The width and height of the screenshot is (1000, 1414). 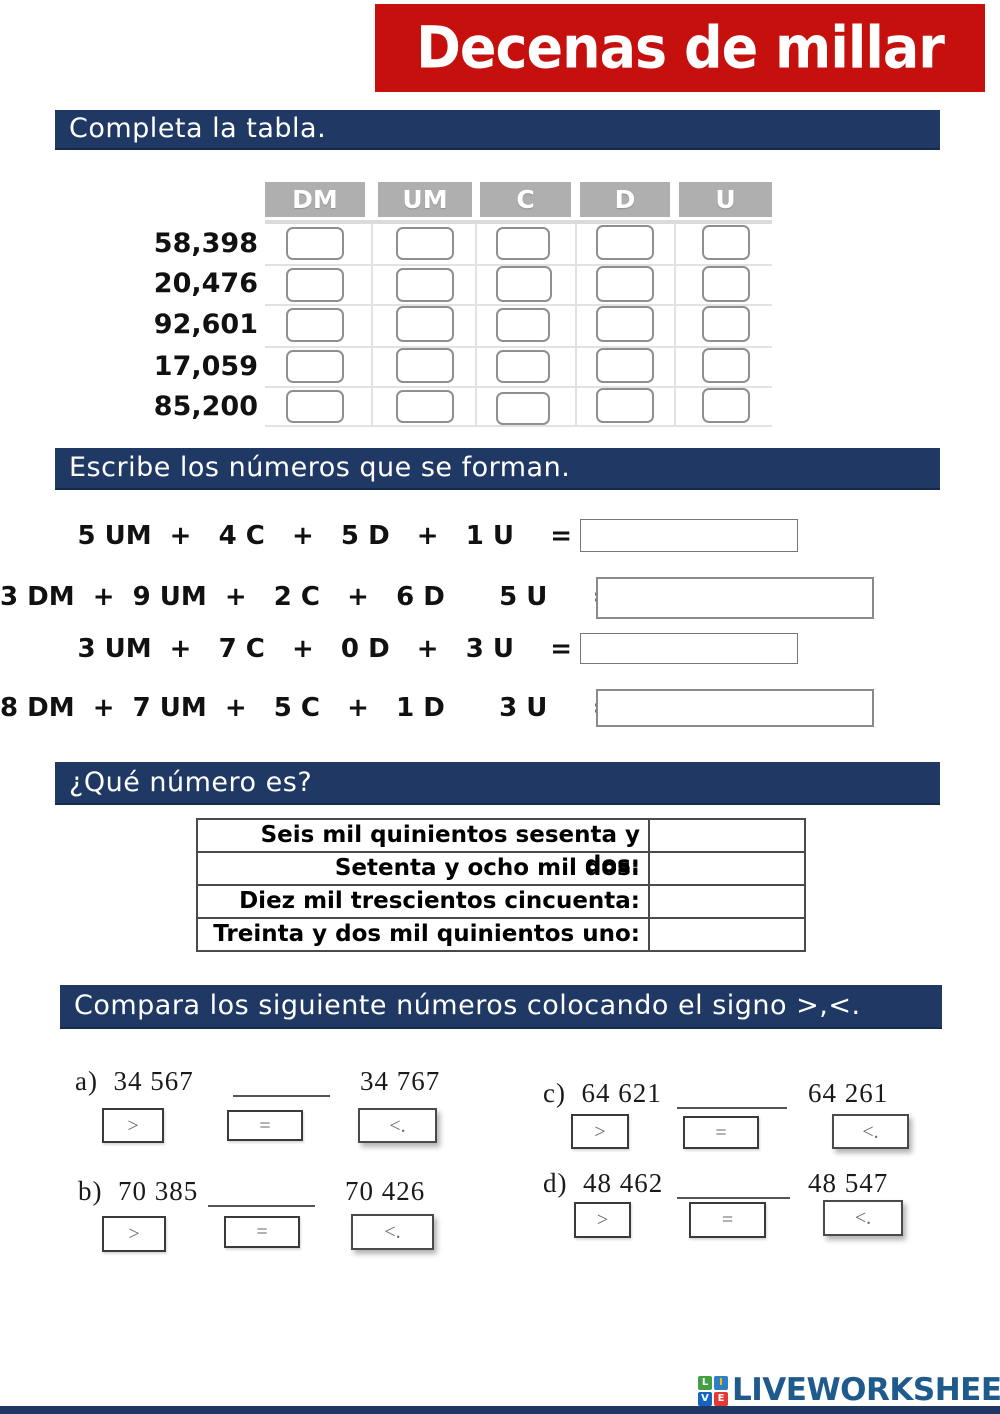 I want to click on liveworksheets-brand: LIVEWORKSHEETS, so click(x=866, y=1390).